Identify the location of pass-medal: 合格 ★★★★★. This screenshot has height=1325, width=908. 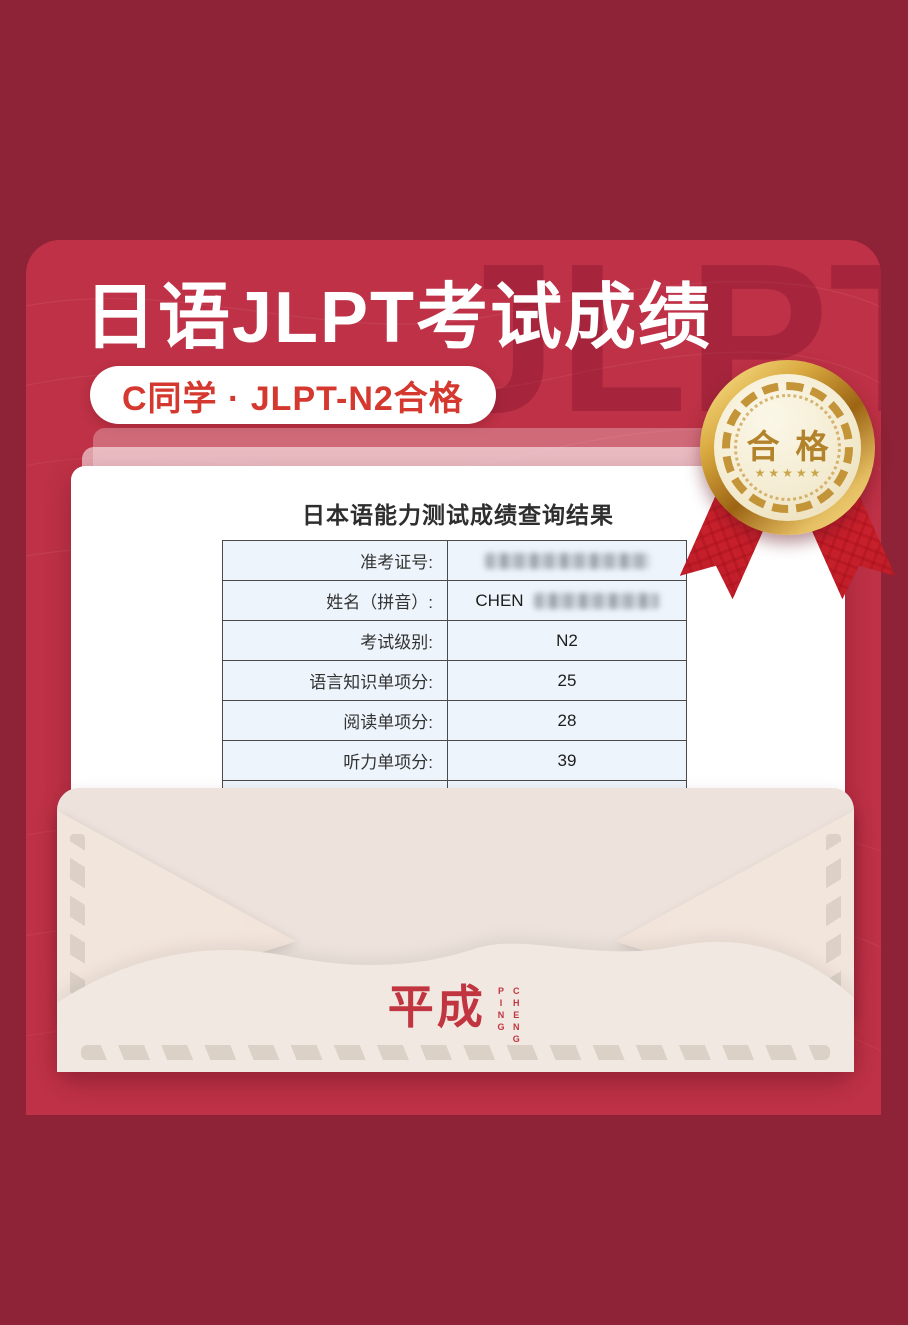
(787, 482).